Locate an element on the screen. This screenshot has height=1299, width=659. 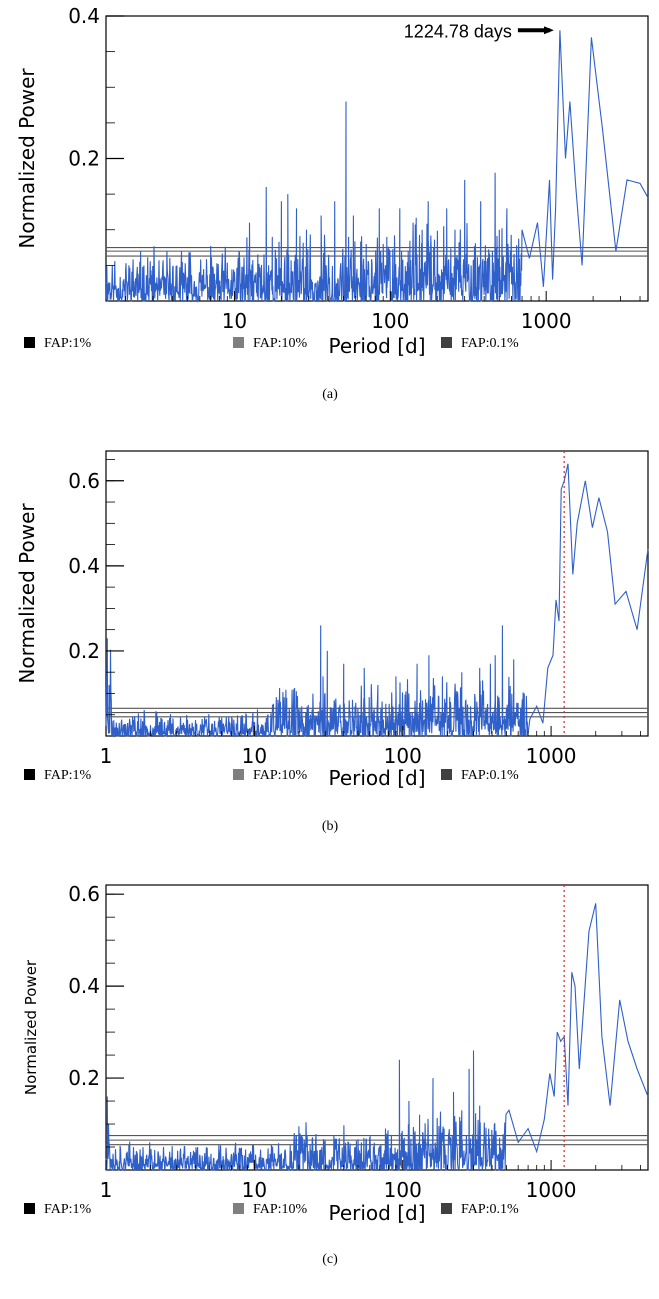
panel-caption: (b) is located at coordinates (330, 826).